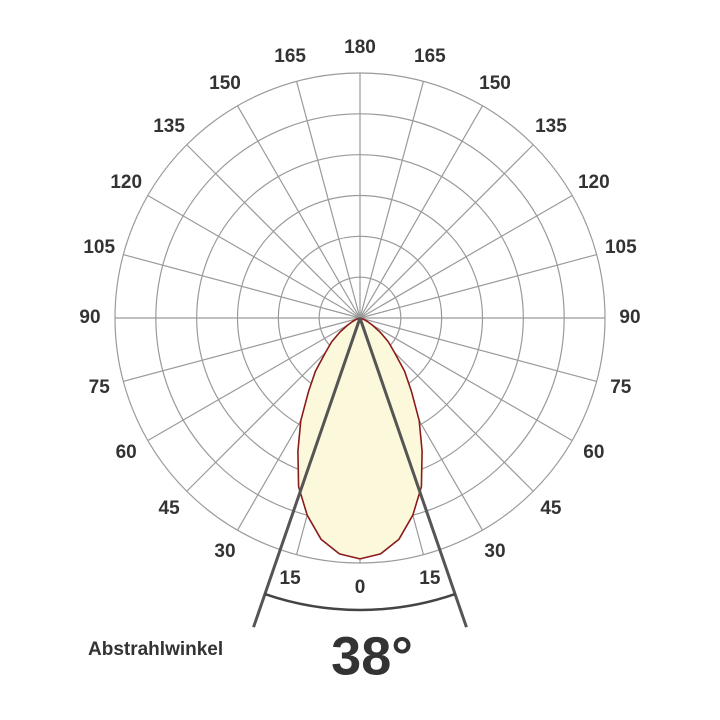 Image resolution: width=720 pixels, height=720 pixels. What do you see at coordinates (360, 602) in the screenshot?
I see `beam-angle-arc` at bounding box center [360, 602].